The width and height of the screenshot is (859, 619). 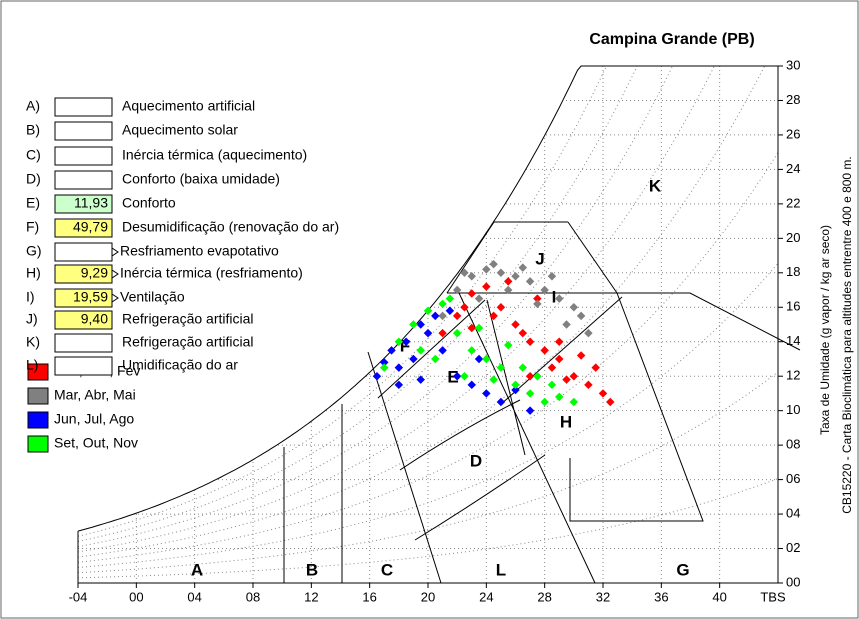 I want to click on x-tick-label: 24, so click(x=486, y=596).